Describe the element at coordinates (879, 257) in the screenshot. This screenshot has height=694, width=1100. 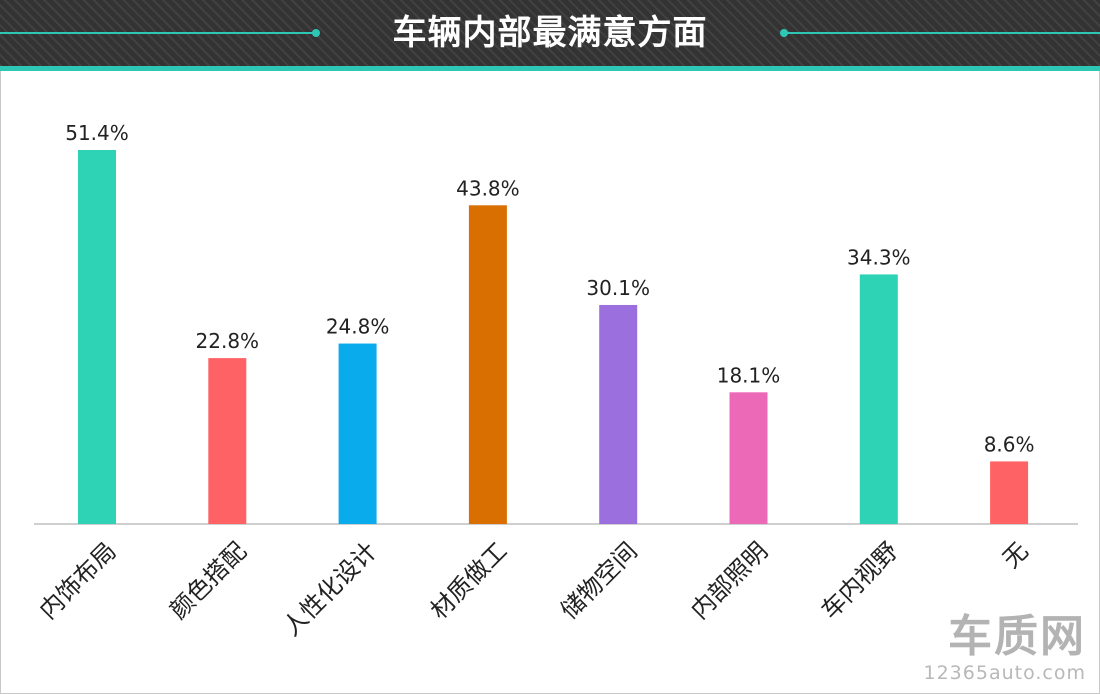
I see `data-label-7: 34.3%` at that location.